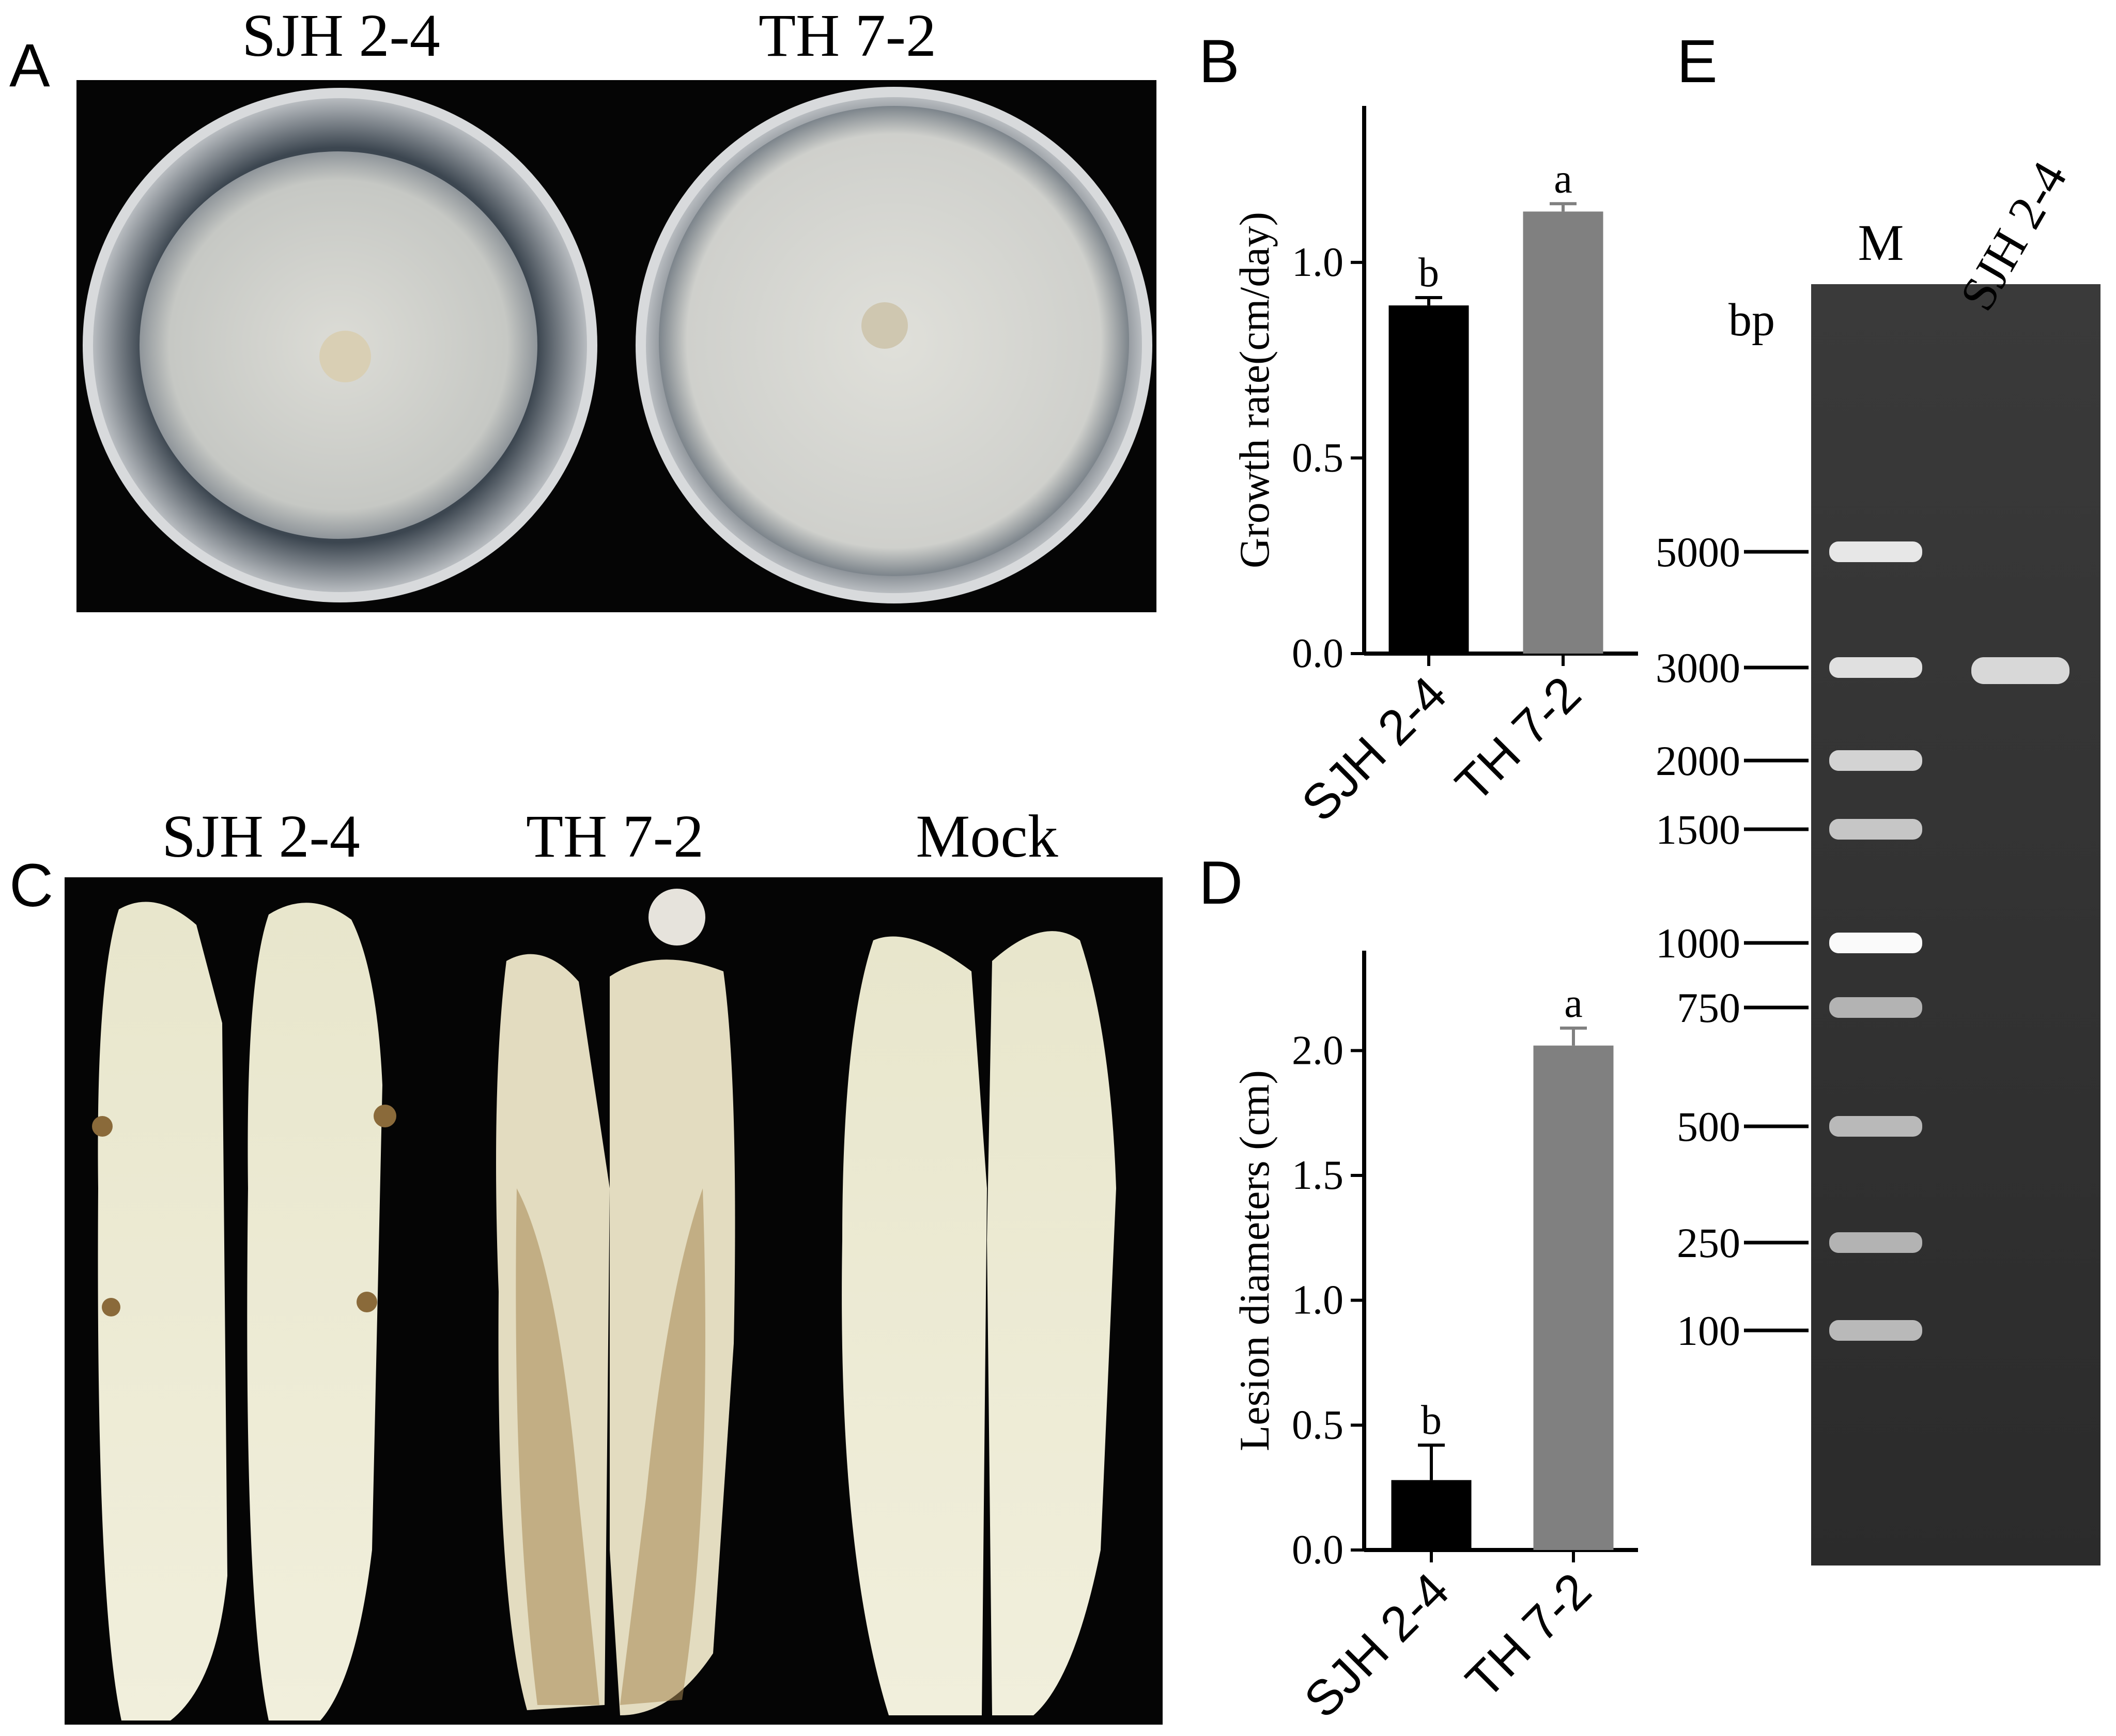  What do you see at coordinates (1876, 761) in the screenshot?
I see `ladder-band-2000` at bounding box center [1876, 761].